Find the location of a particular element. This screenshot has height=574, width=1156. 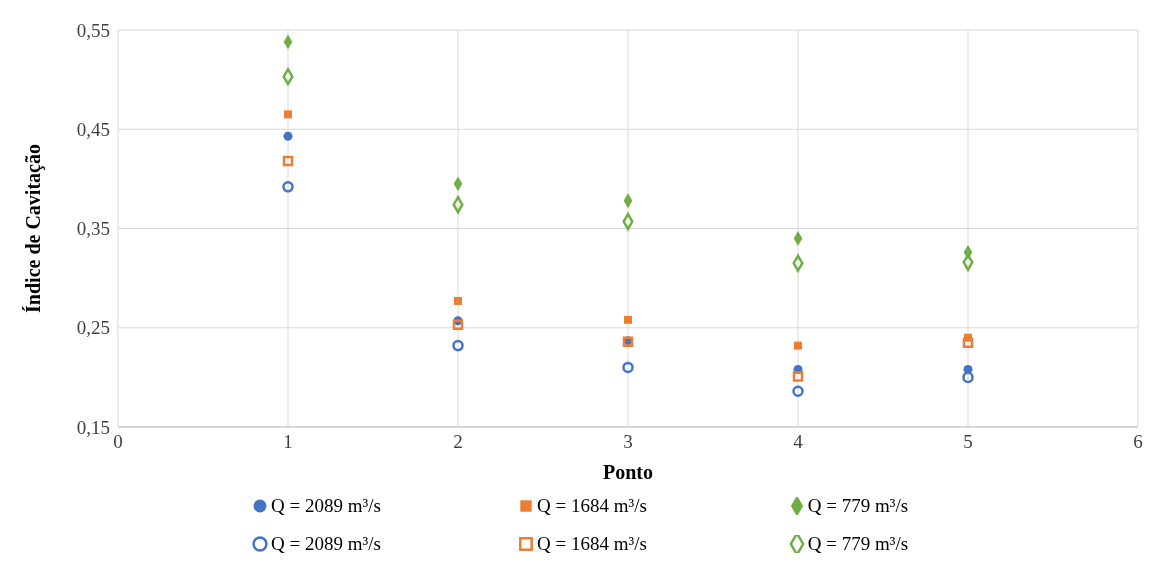

x-tick-label: 1 is located at coordinates (288, 442).